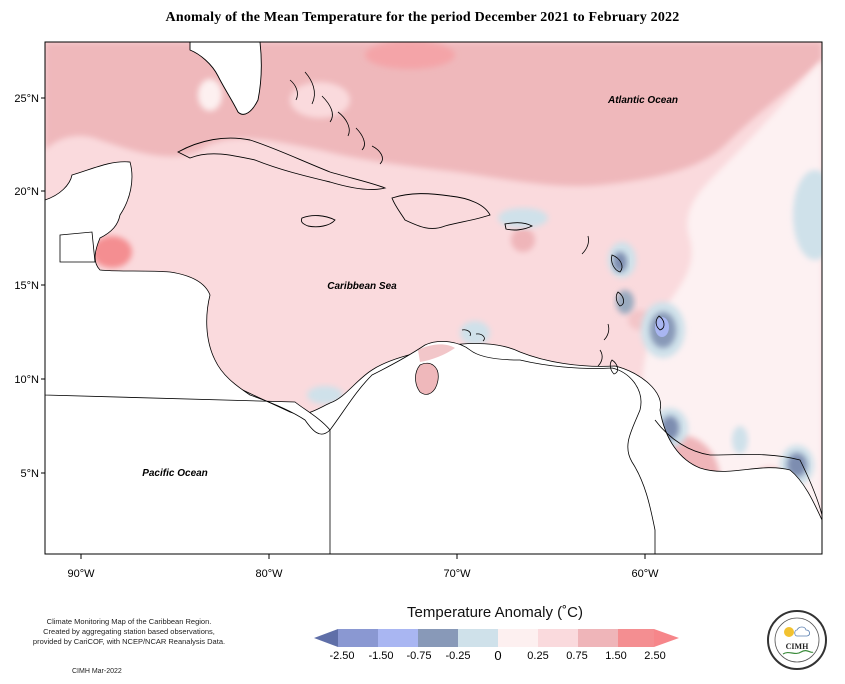 The height and width of the screenshot is (684, 845). I want to click on central-america-land, so click(188, 298).